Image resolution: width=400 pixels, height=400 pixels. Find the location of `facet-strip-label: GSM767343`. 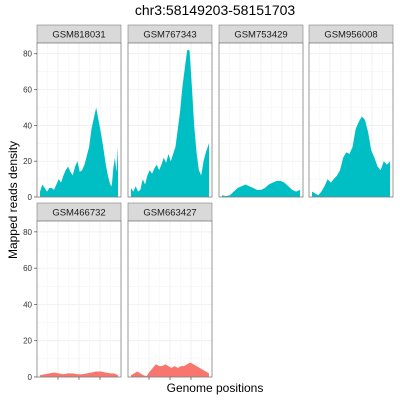

facet-strip-label: GSM767343 is located at coordinates (169, 35).